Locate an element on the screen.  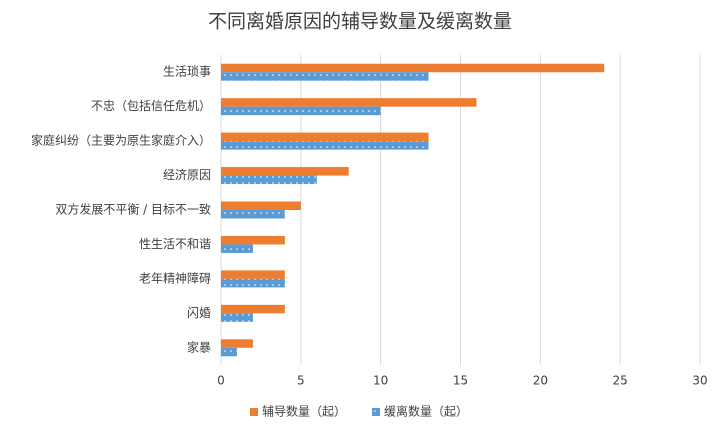
y-tick-label: 双方发展不平衡 / 目标不一致 is located at coordinates (133, 209).